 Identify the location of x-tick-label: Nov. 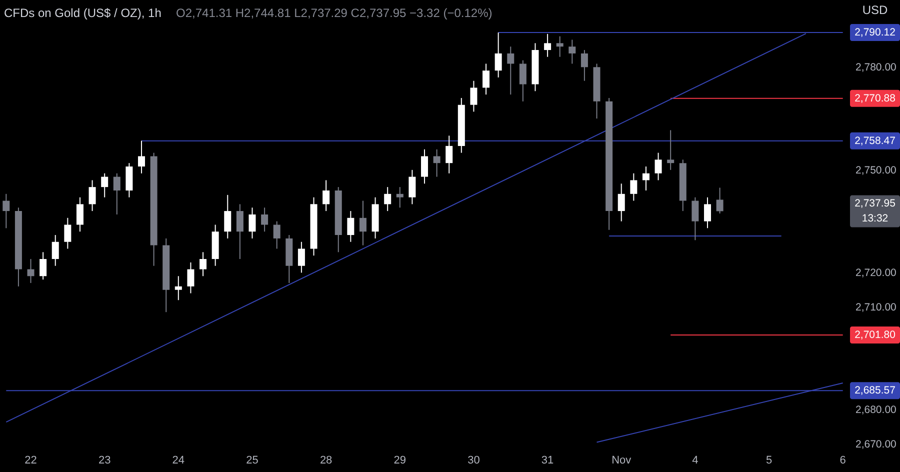
(622, 460).